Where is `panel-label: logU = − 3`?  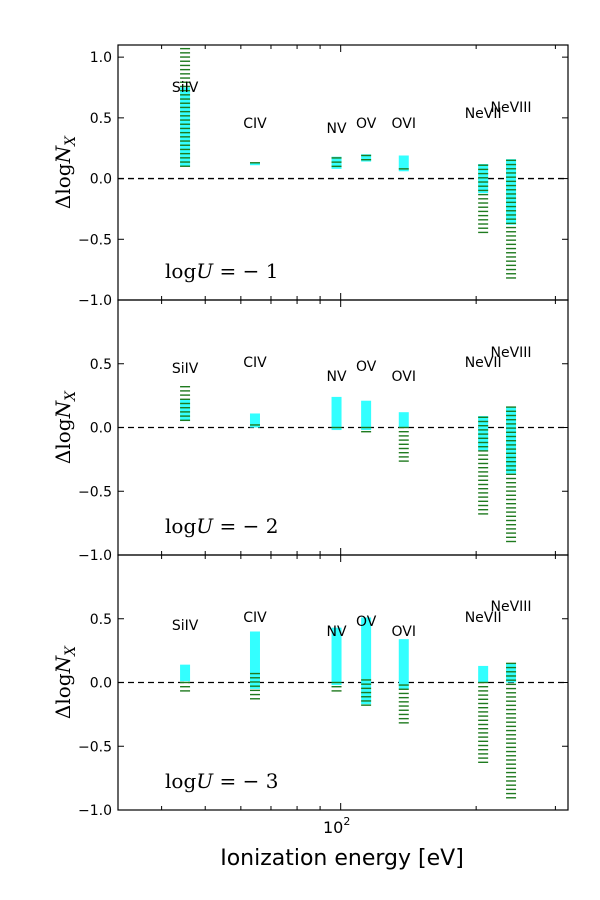 panel-label: logU = − 3 is located at coordinates (221, 781).